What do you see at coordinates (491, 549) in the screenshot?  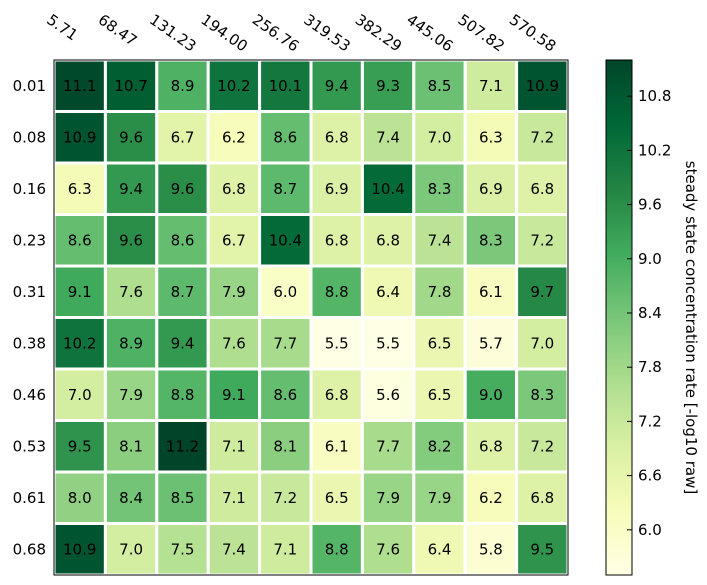 I see `cell-value-label: 5.8` at bounding box center [491, 549].